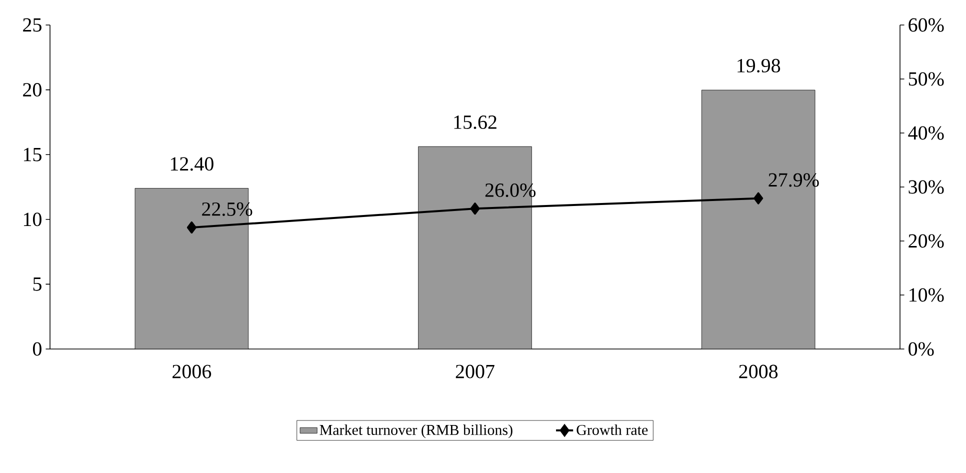  Describe the element at coordinates (32, 25) in the screenshot. I see `y-tick-label: 25` at that location.